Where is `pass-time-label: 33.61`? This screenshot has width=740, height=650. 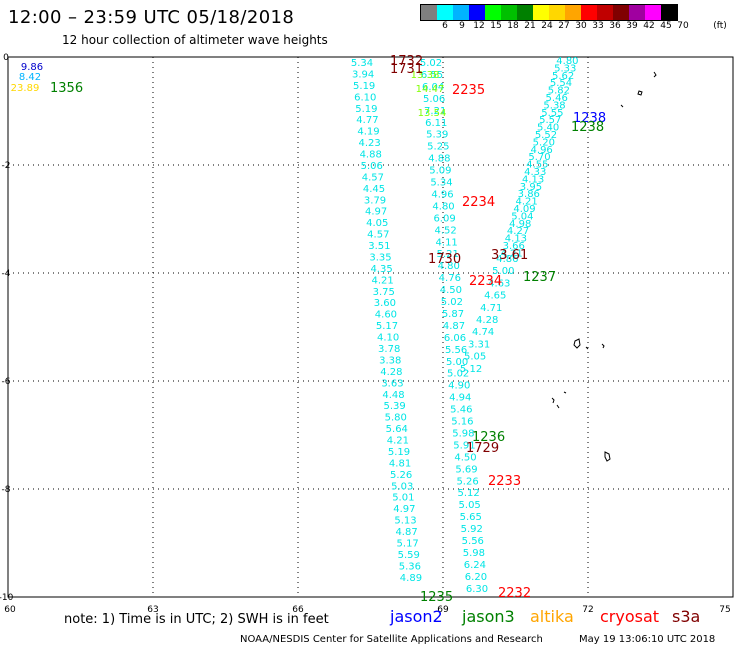 pass-time-label: 33.61 is located at coordinates (509, 255).